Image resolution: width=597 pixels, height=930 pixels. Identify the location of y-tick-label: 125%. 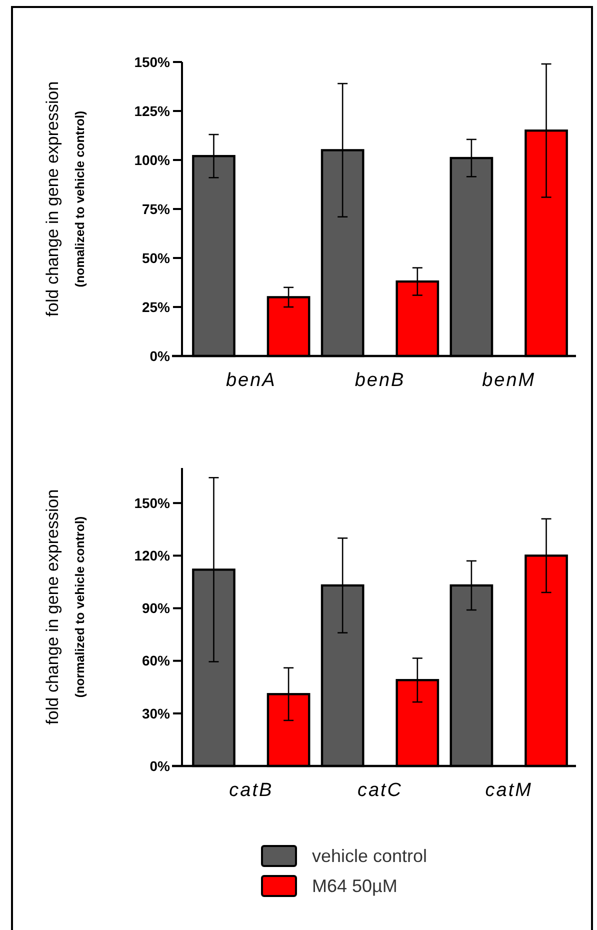
(152, 110).